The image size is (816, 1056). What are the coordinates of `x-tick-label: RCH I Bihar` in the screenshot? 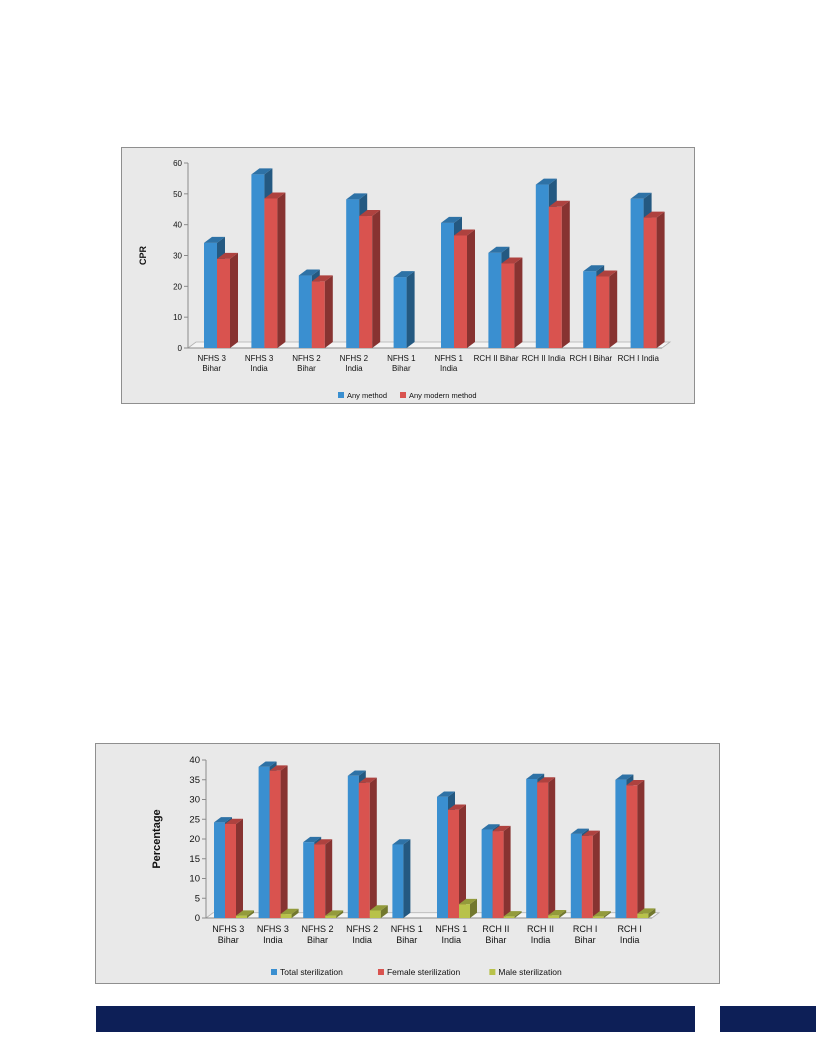 It's located at (591, 358).